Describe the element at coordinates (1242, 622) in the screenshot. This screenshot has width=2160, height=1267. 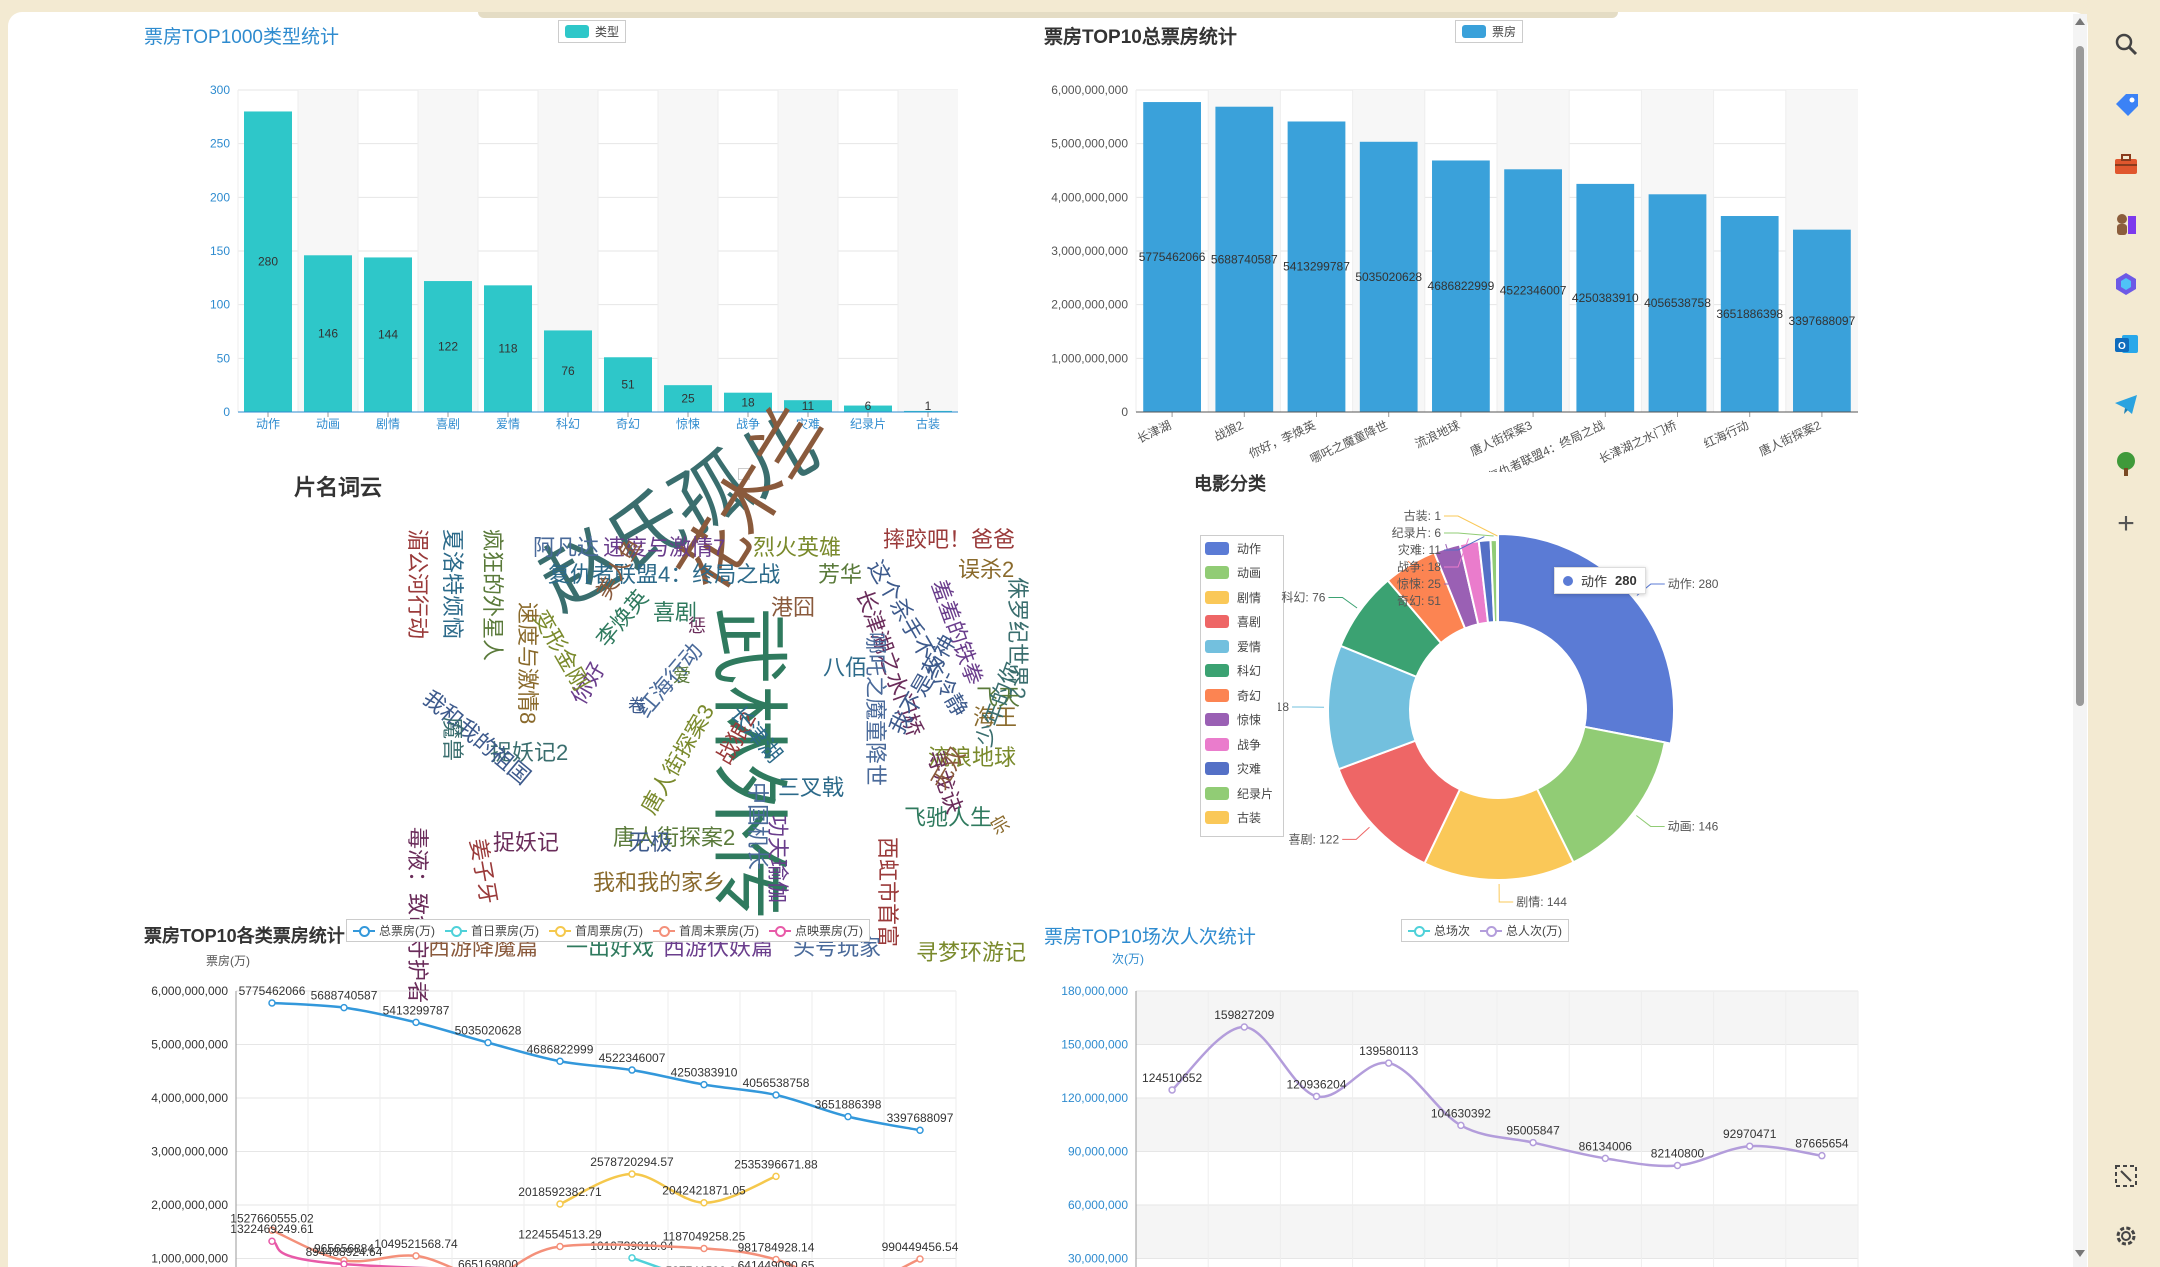
I see `legend-item: 喜剧` at that location.